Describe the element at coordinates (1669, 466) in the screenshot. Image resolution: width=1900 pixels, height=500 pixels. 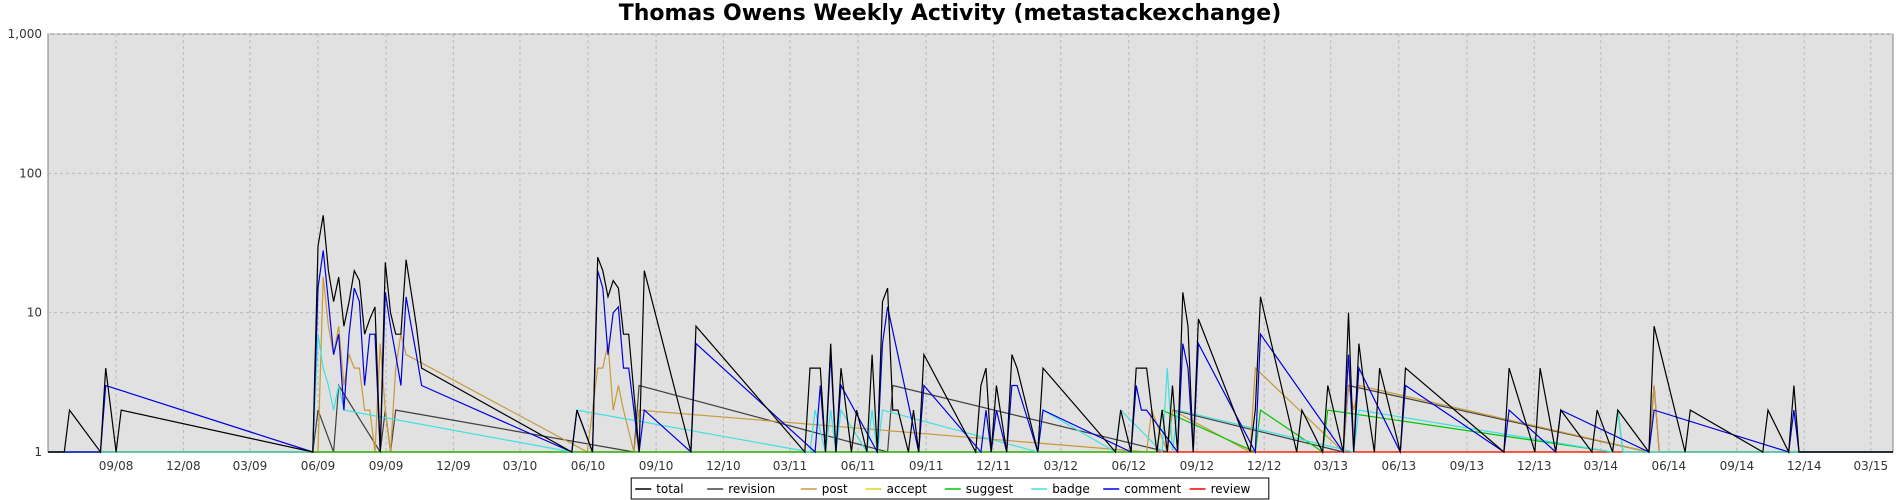
I see `x-tick-label: 06/14` at that location.